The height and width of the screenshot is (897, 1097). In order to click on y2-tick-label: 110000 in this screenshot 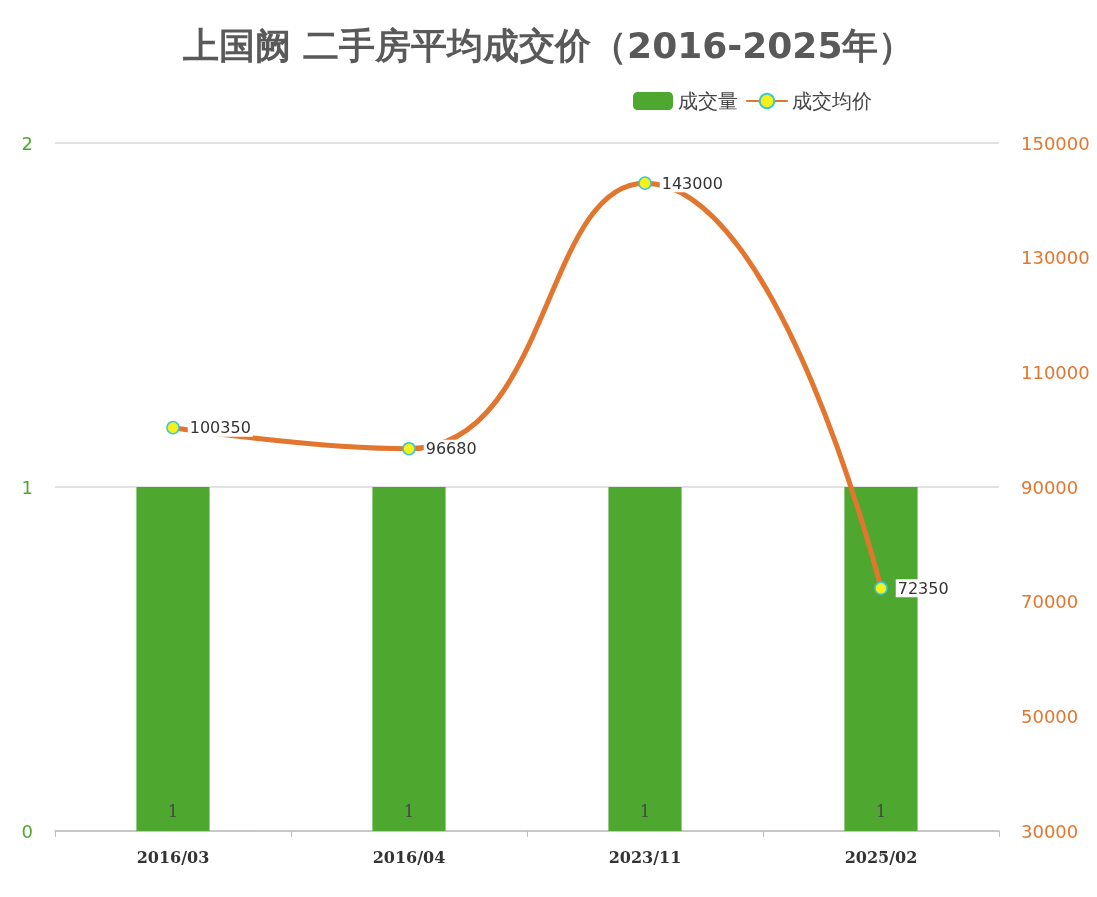, I will do `click(1055, 372)`.